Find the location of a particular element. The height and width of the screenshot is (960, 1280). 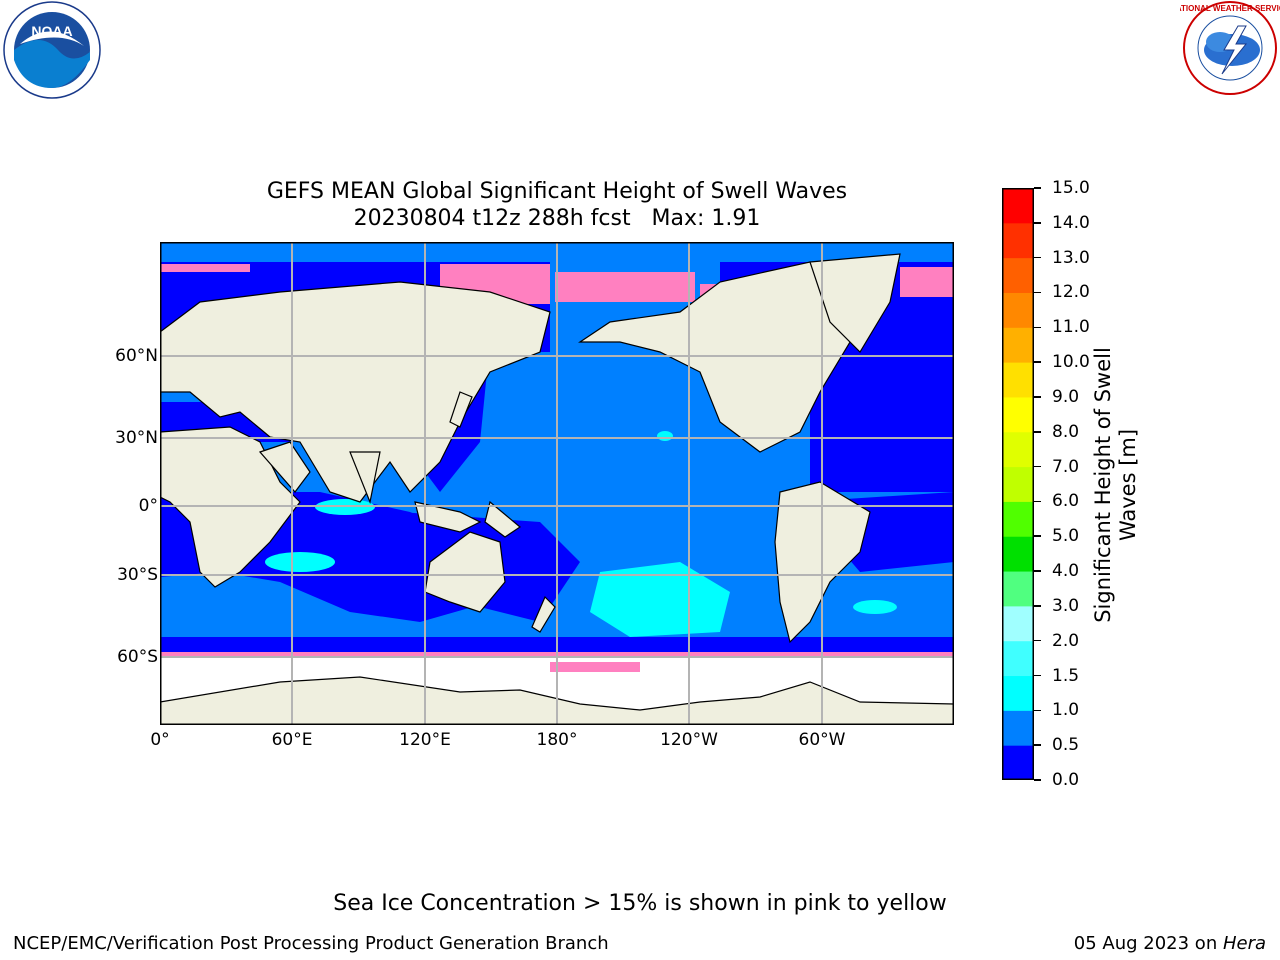

colorbar-tick-label: 12.0 is located at coordinates (1071, 292).